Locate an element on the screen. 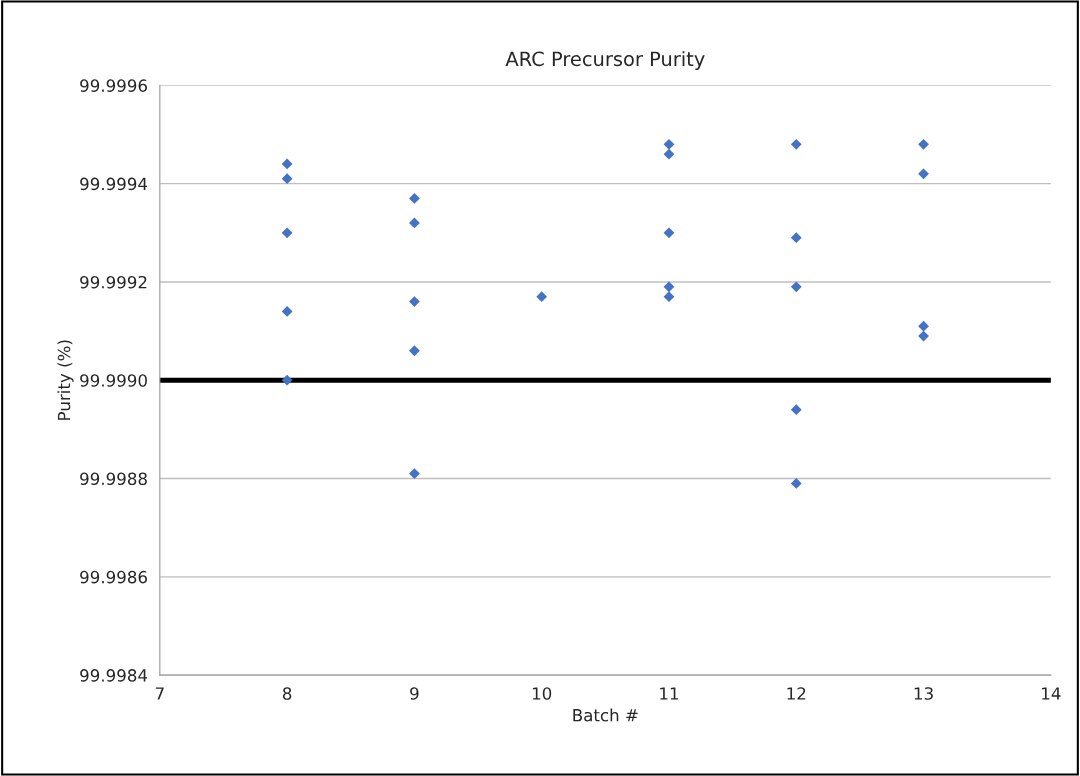 The height and width of the screenshot is (776, 1080). x-tick-label: 8 is located at coordinates (287, 693).